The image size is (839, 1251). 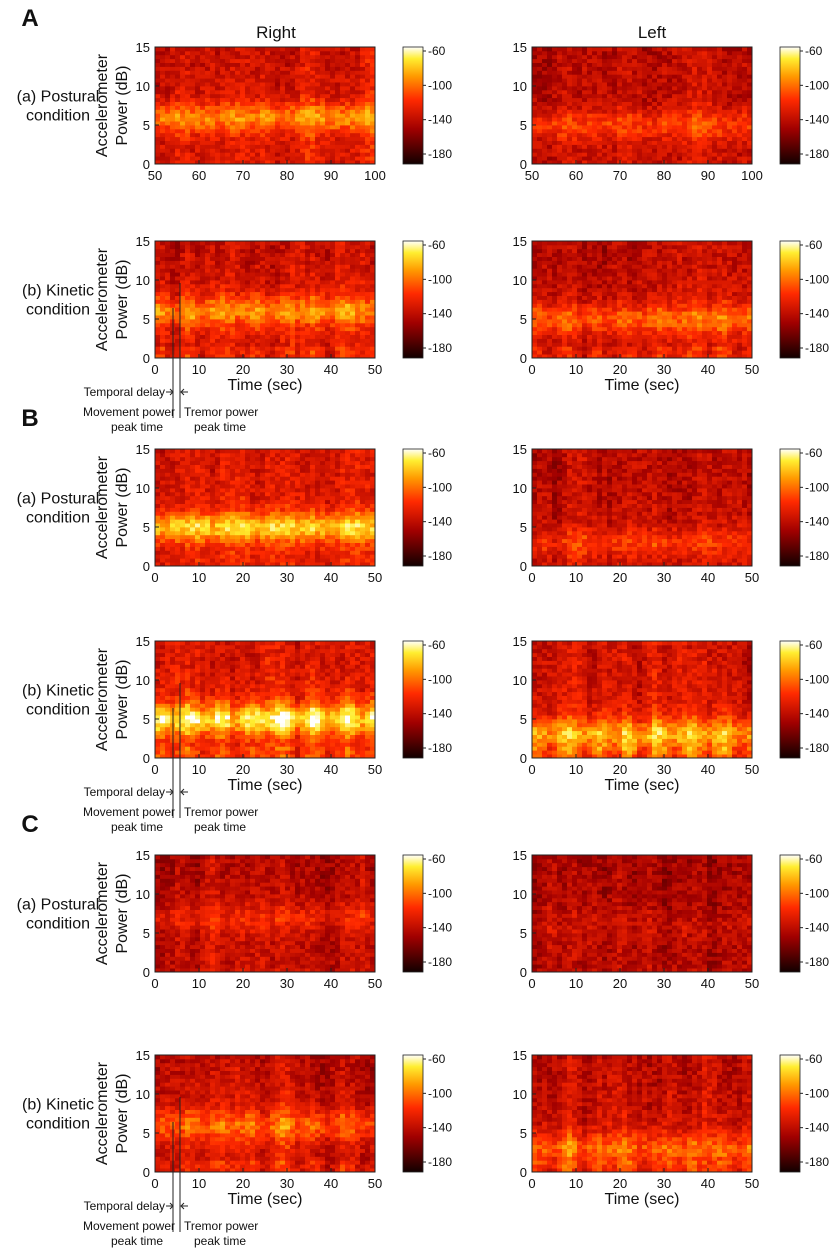 I want to click on y-axis-label: Accelerometer Power (dB), so click(x=112, y=299).